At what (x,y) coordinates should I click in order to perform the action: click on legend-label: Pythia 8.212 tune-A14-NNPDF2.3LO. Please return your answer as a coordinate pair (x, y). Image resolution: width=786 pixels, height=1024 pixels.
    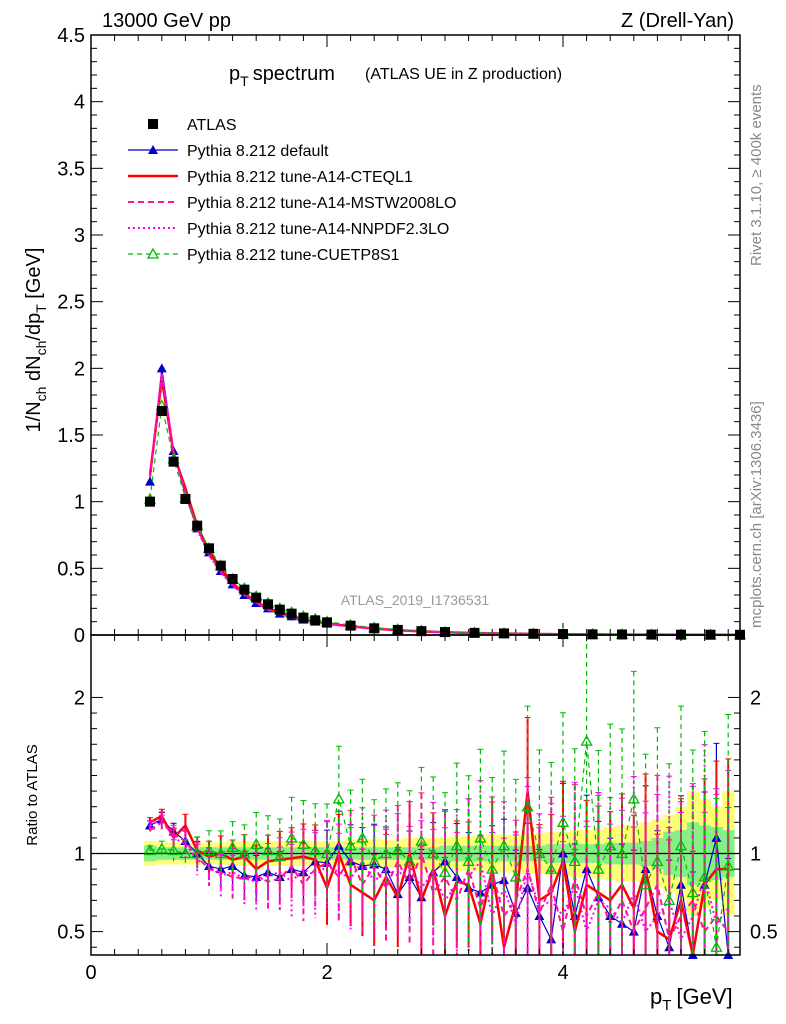
    Looking at the image, I should click on (318, 229).